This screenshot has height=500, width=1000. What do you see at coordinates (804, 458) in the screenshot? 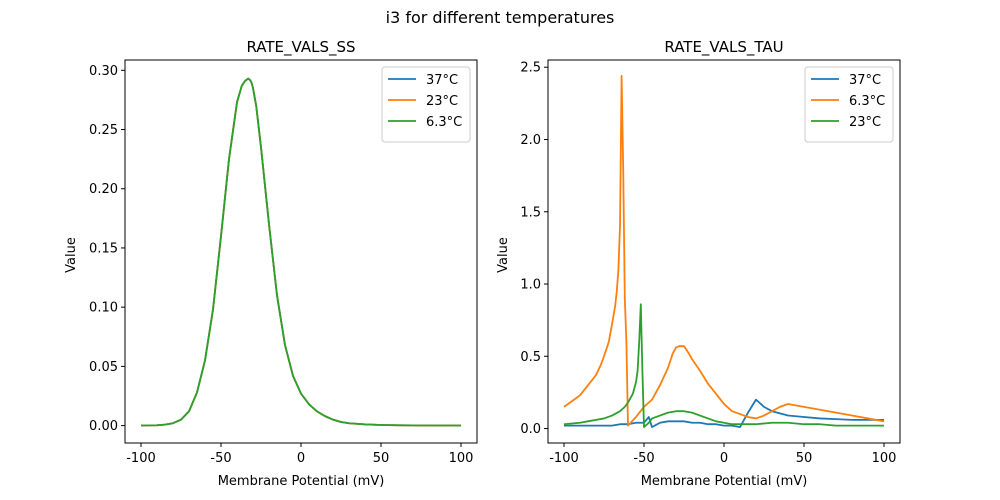
I see `chart-tau-xtick-label: 50` at bounding box center [804, 458].